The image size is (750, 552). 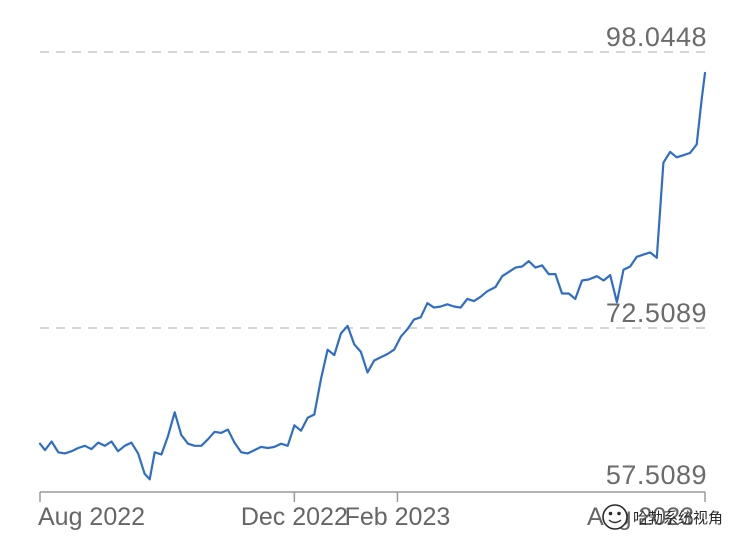 What do you see at coordinates (656, 37) in the screenshot?
I see `y-tick-label: 98.0448` at bounding box center [656, 37].